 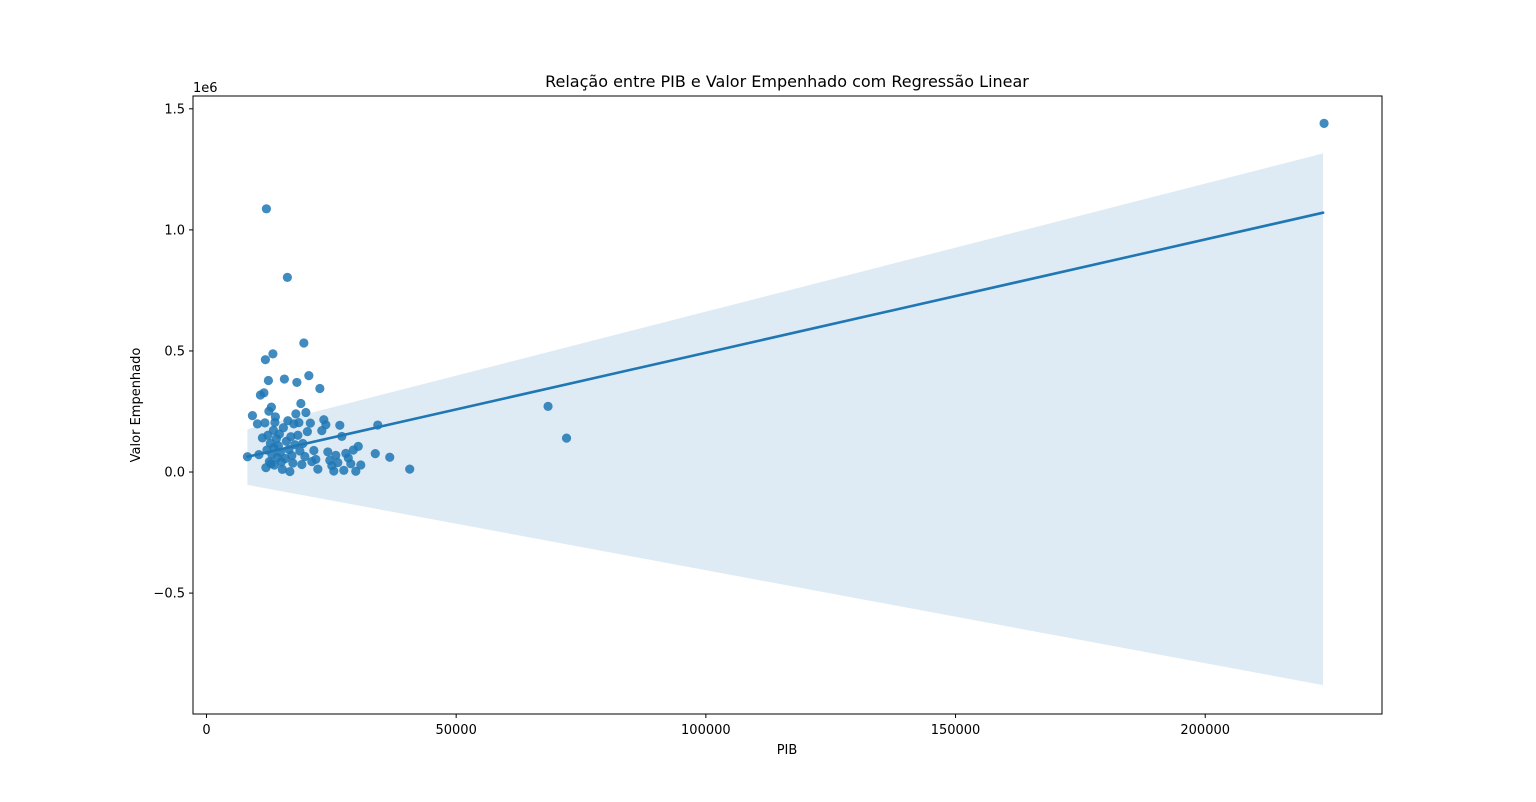 What do you see at coordinates (205, 88) in the screenshot?
I see `y-axis-offset-label: 1e6` at bounding box center [205, 88].